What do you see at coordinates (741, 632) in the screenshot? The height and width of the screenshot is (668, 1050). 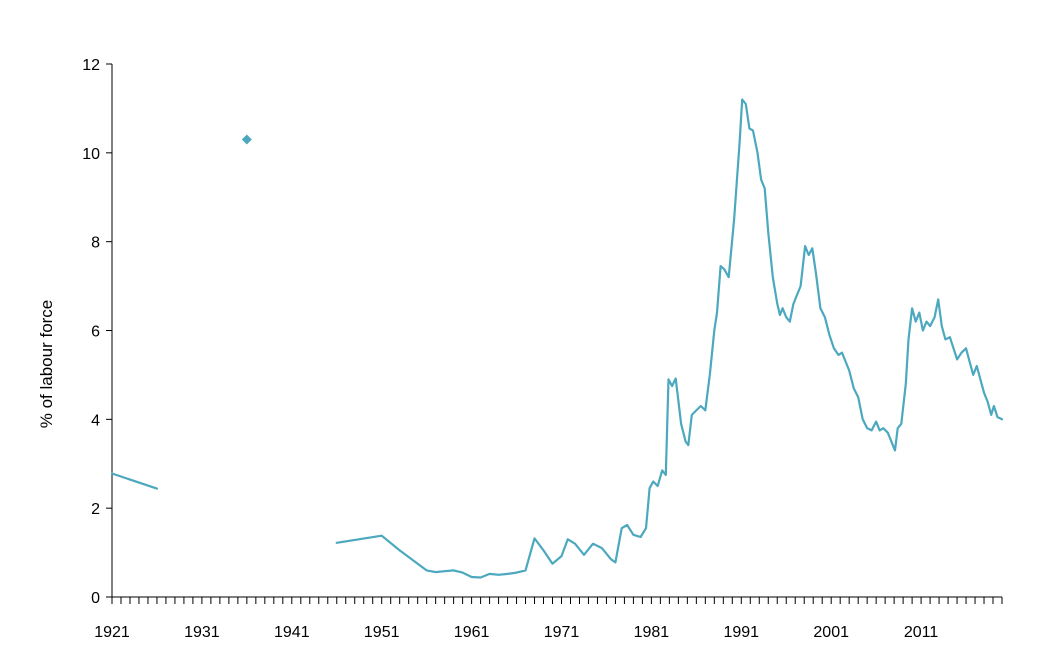 I see `x-tick-label-1991: 1991` at bounding box center [741, 632].